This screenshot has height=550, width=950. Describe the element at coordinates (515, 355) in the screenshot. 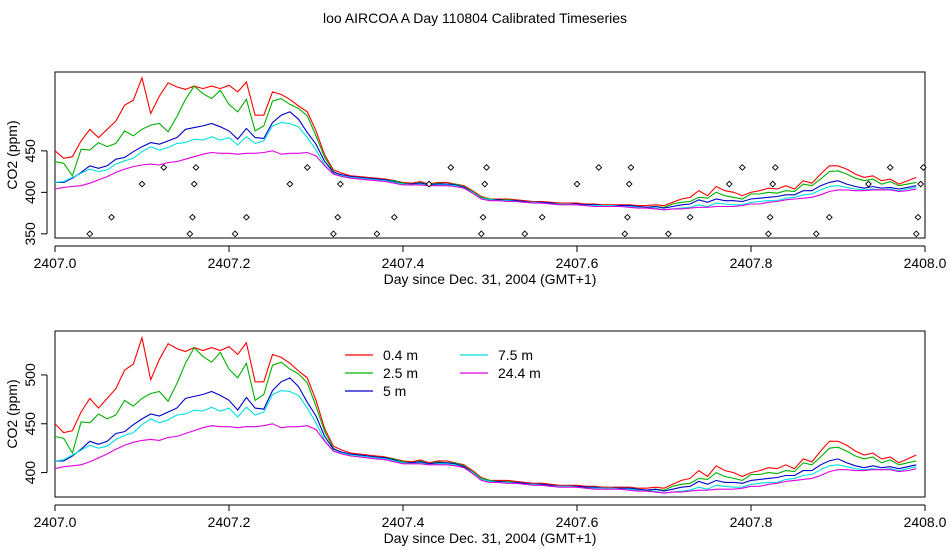

I see `legend-label: 7.5 m` at that location.